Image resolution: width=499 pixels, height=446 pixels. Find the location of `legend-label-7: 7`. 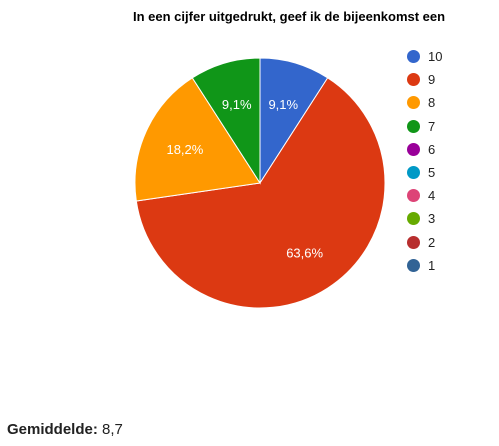

legend-label-7: 7 is located at coordinates (432, 126).